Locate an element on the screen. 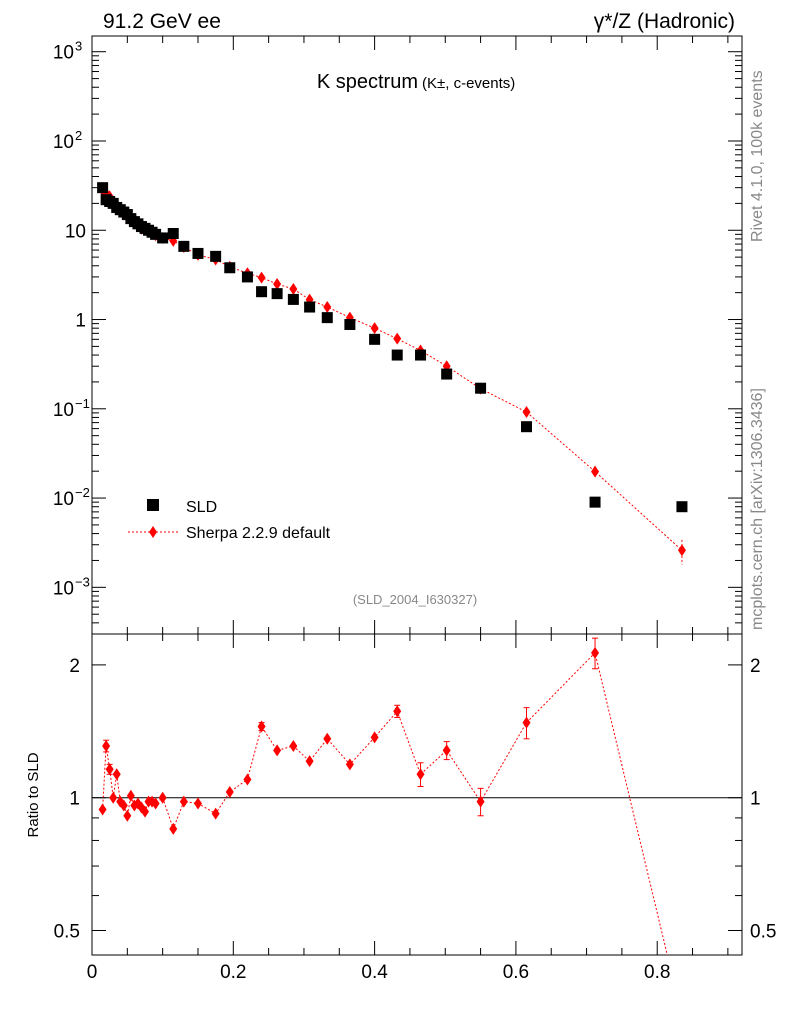 This screenshot has width=786, height=1024. ratio-y-label: Ratio to SLD is located at coordinates (33, 794).